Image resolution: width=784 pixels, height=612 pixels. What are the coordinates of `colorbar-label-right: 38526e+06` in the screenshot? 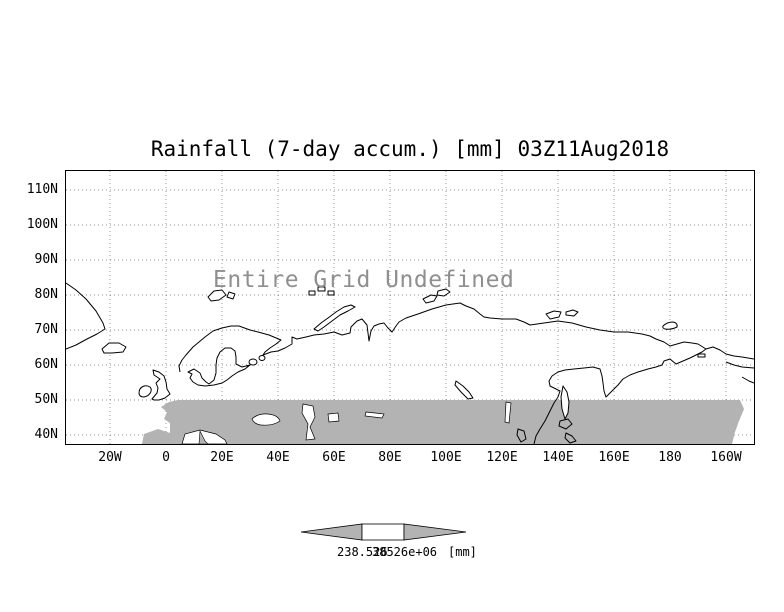 It's located at (405, 552).